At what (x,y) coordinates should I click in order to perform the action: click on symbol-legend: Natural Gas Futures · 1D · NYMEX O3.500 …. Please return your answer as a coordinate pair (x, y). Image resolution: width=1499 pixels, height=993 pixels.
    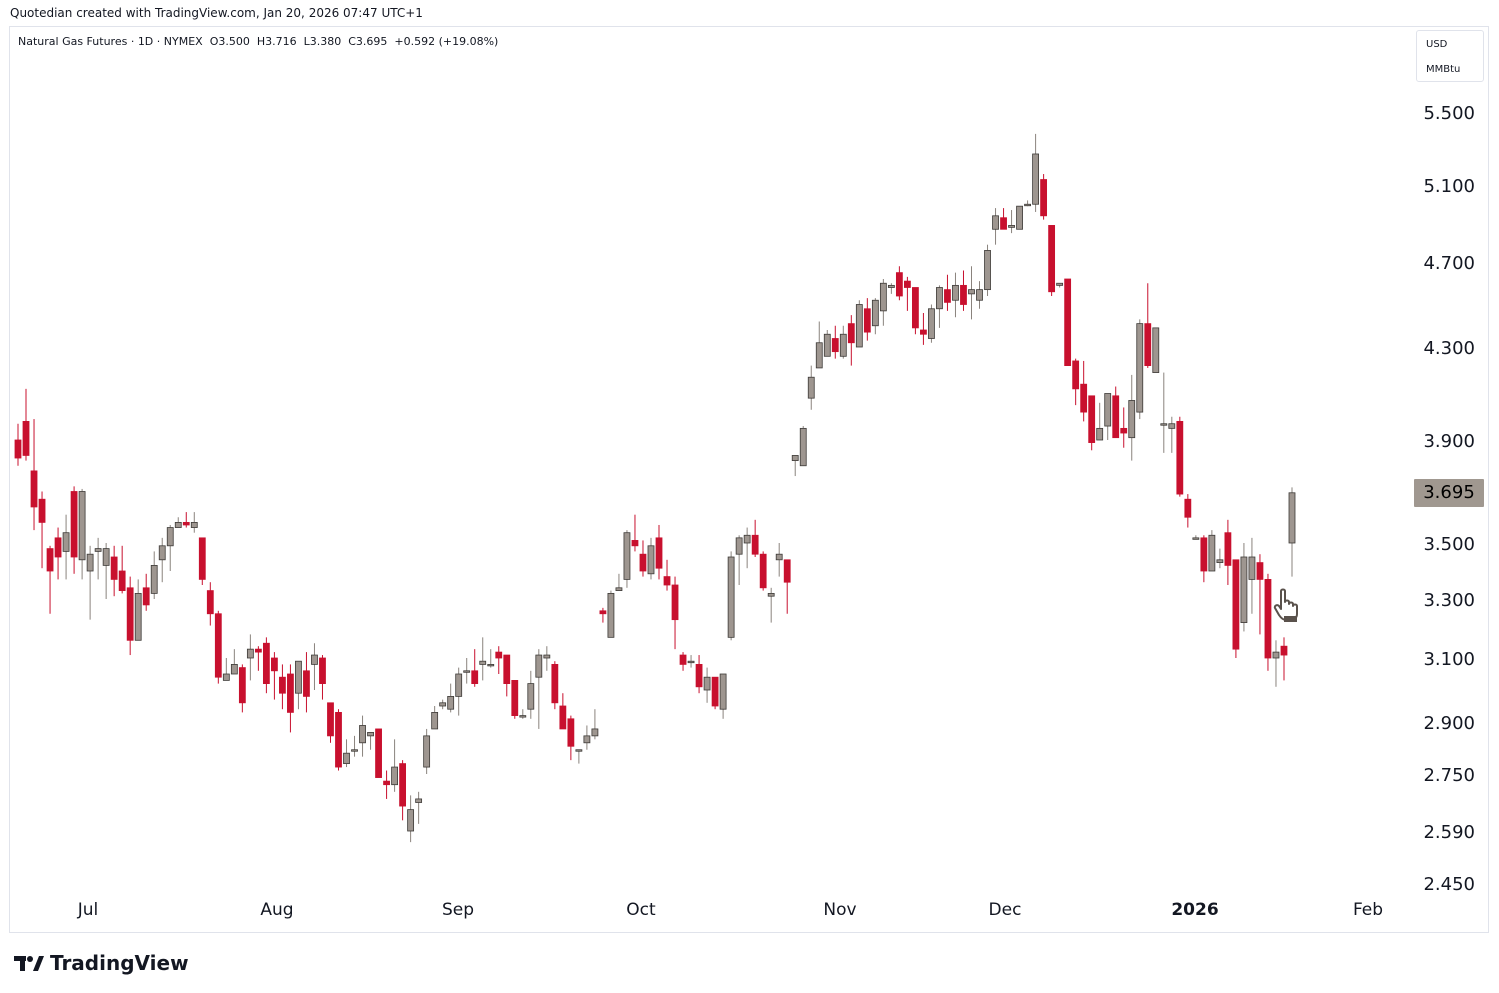
    Looking at the image, I should click on (258, 41).